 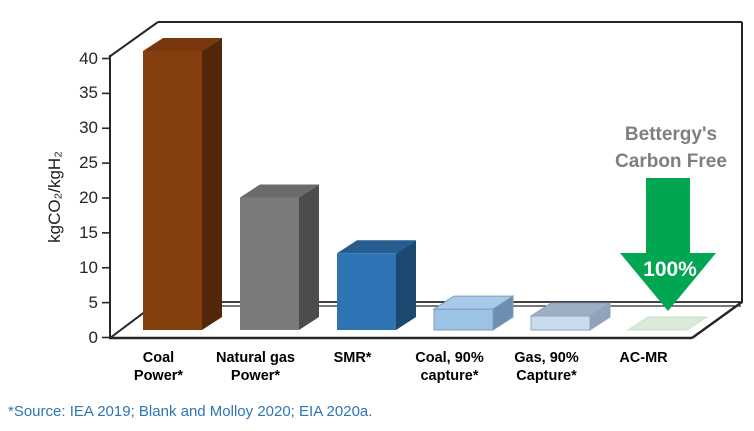 What do you see at coordinates (93, 337) in the screenshot?
I see `y-tick-label-0: 0` at bounding box center [93, 337].